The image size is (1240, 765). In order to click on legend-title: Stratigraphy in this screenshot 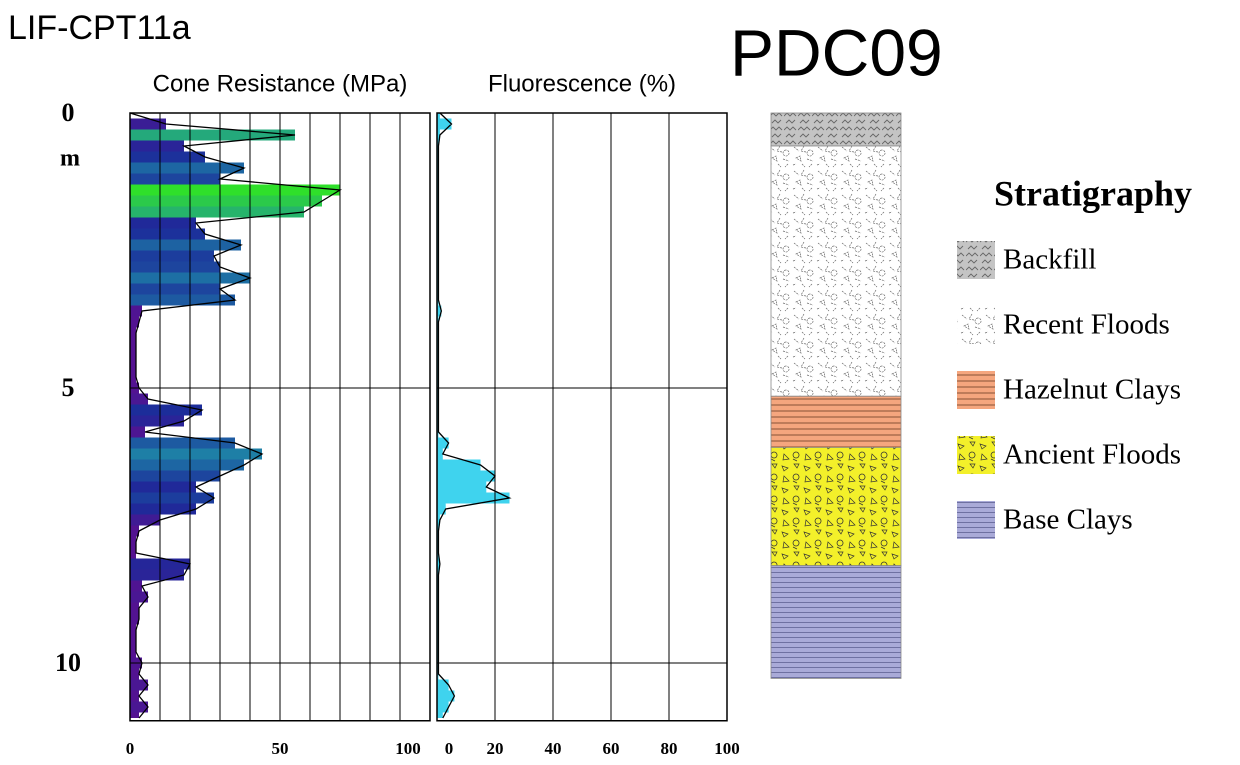, I will do `click(1093, 193)`.